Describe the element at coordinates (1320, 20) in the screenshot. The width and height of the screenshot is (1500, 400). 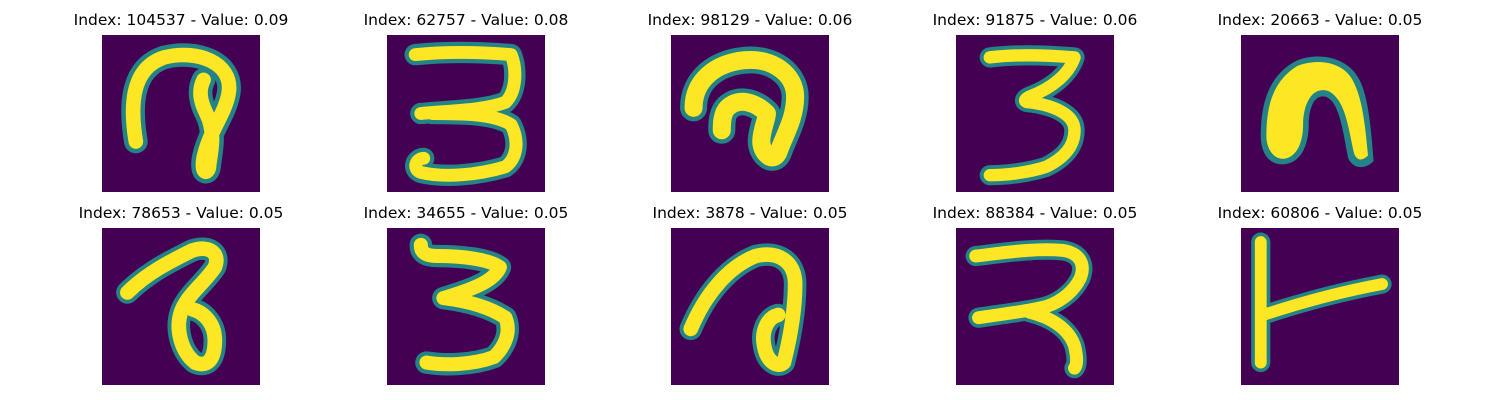
I see `panel-title: Index: 20663 - Value: 0.05` at that location.